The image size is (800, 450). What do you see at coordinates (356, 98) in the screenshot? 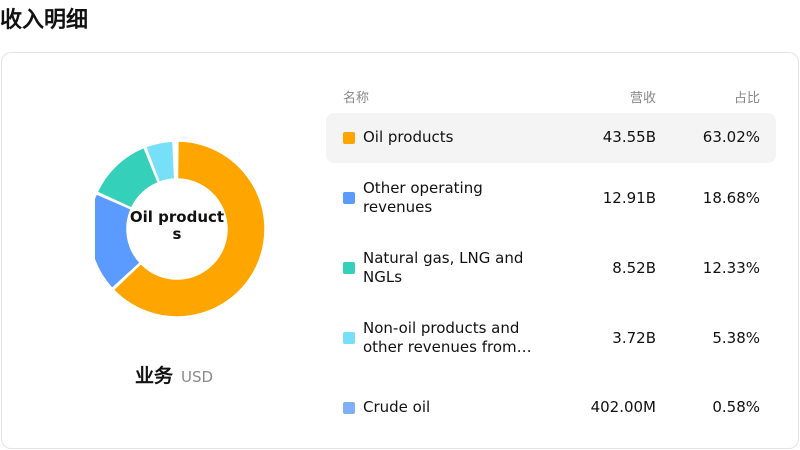
I see `header-name: 名称` at bounding box center [356, 98].